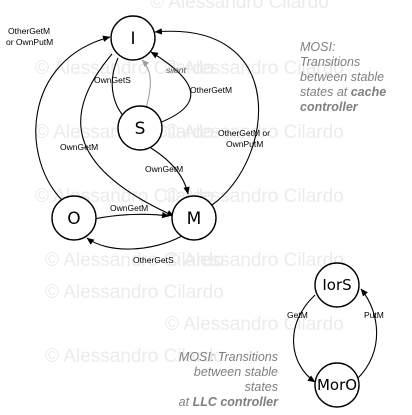 The image size is (412, 415). I want to click on state-moro-label: MorO, so click(337, 385).